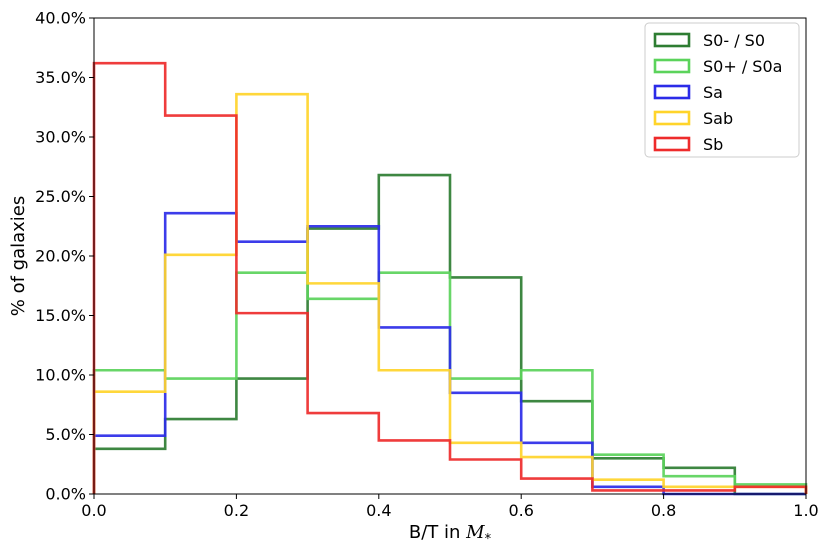  Describe the element at coordinates (713, 144) in the screenshot. I see `legend-label-4: Sb` at that location.